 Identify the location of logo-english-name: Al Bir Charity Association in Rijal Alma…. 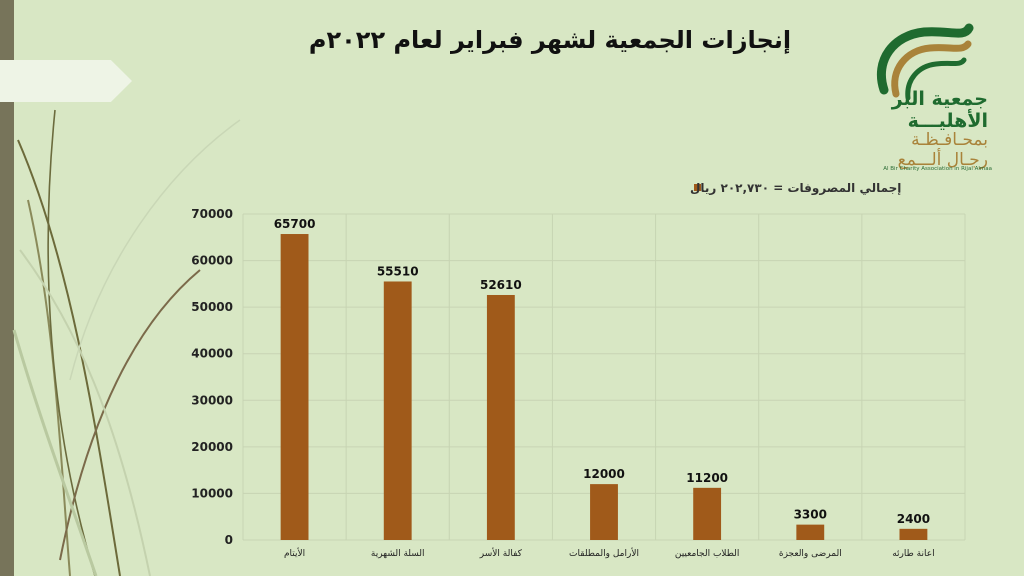
(937, 169).